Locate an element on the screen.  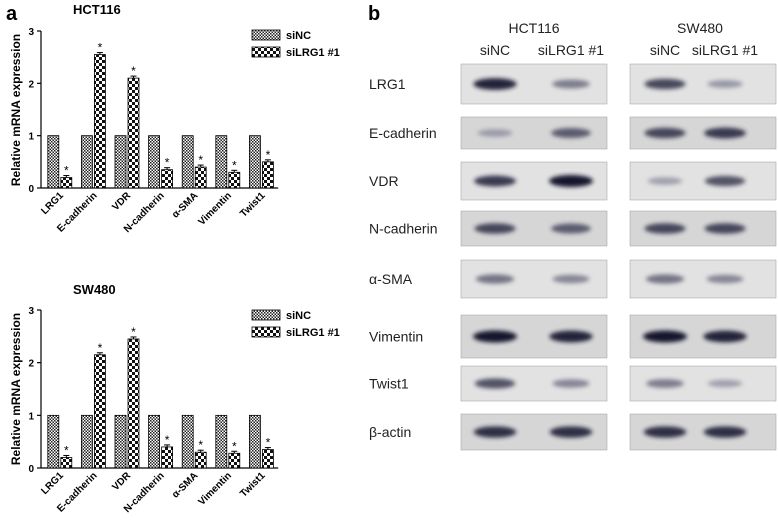
blot-cell-line-label: SW480 is located at coordinates (700, 28).